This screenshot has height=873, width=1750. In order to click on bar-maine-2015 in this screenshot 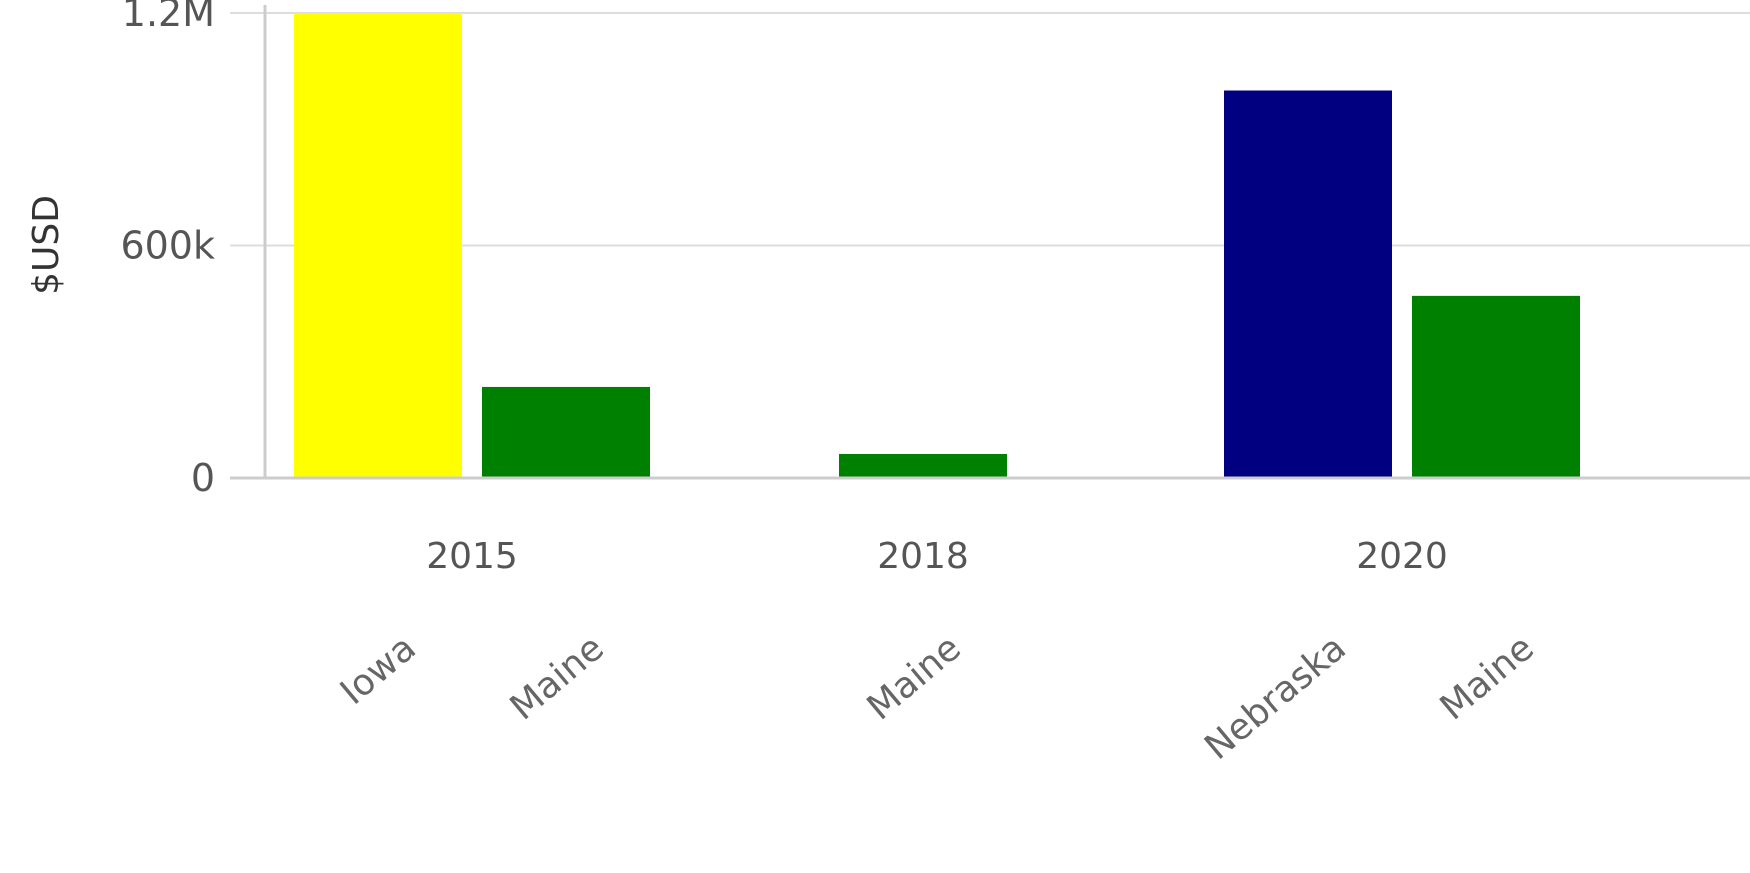, I will do `click(566, 432)`.